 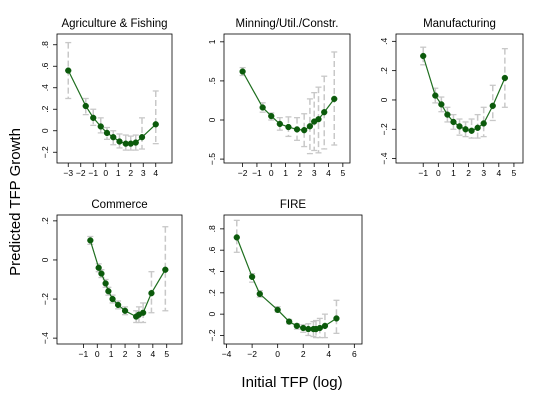 What do you see at coordinates (212, 159) in the screenshot?
I see `y-tick-label: −.5` at bounding box center [212, 159].